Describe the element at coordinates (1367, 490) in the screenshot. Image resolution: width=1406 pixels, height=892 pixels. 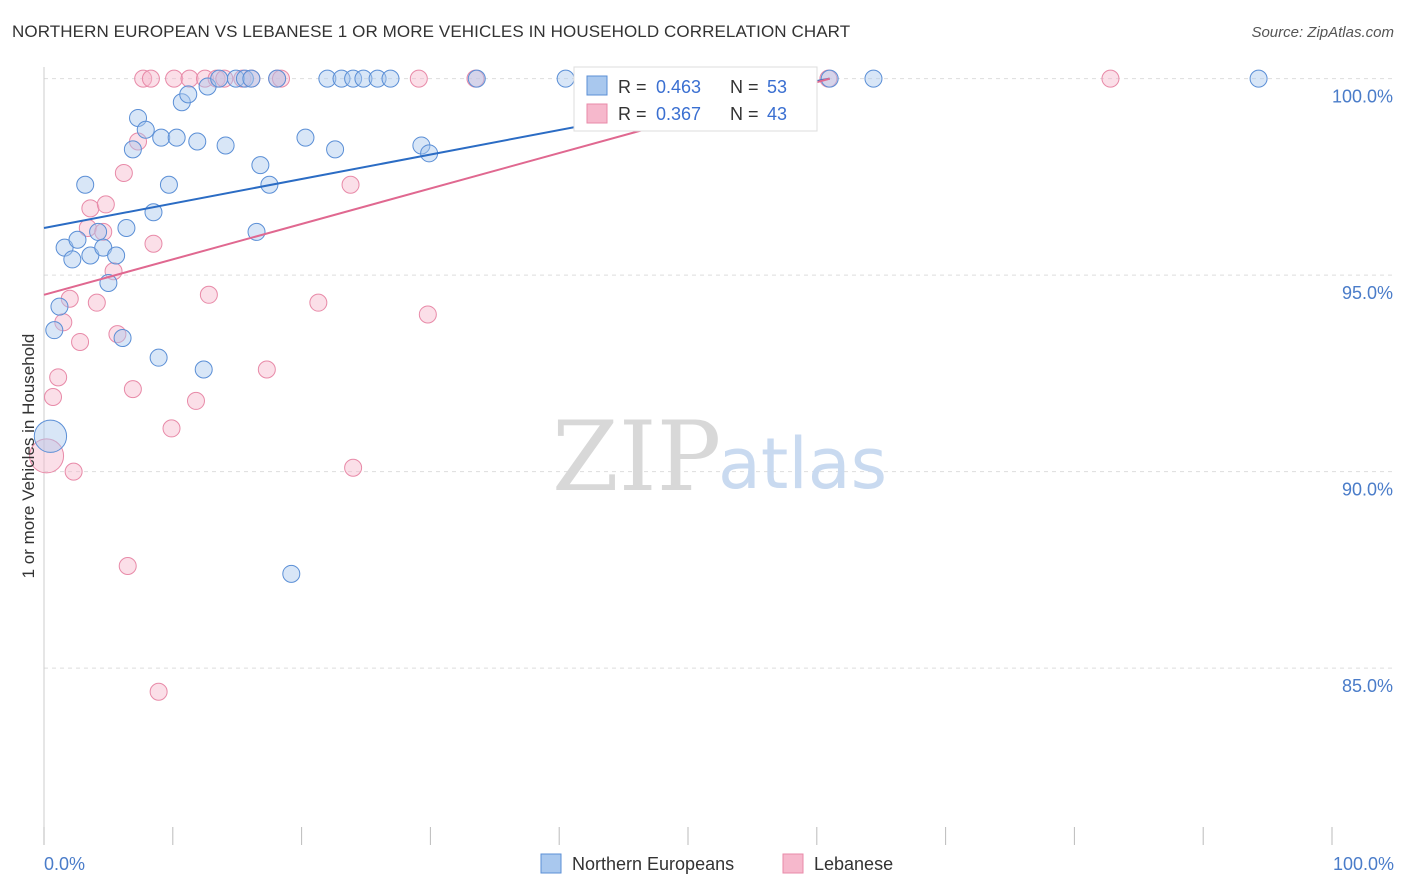
I see `y-tick-label: 90.0%` at that location.